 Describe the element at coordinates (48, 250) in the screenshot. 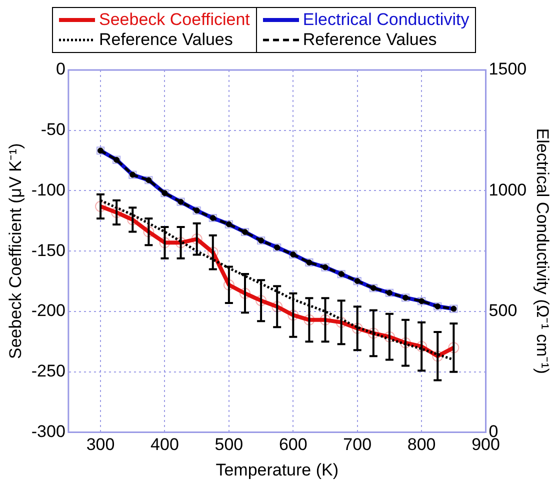

I see `y-tick-label: -150` at that location.